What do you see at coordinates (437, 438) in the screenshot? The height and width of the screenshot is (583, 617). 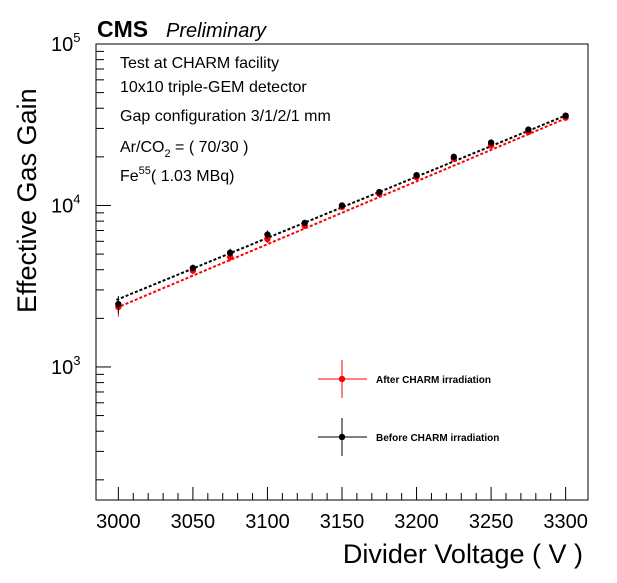 I see `legend-label: Before CHARM irradiation` at bounding box center [437, 438].